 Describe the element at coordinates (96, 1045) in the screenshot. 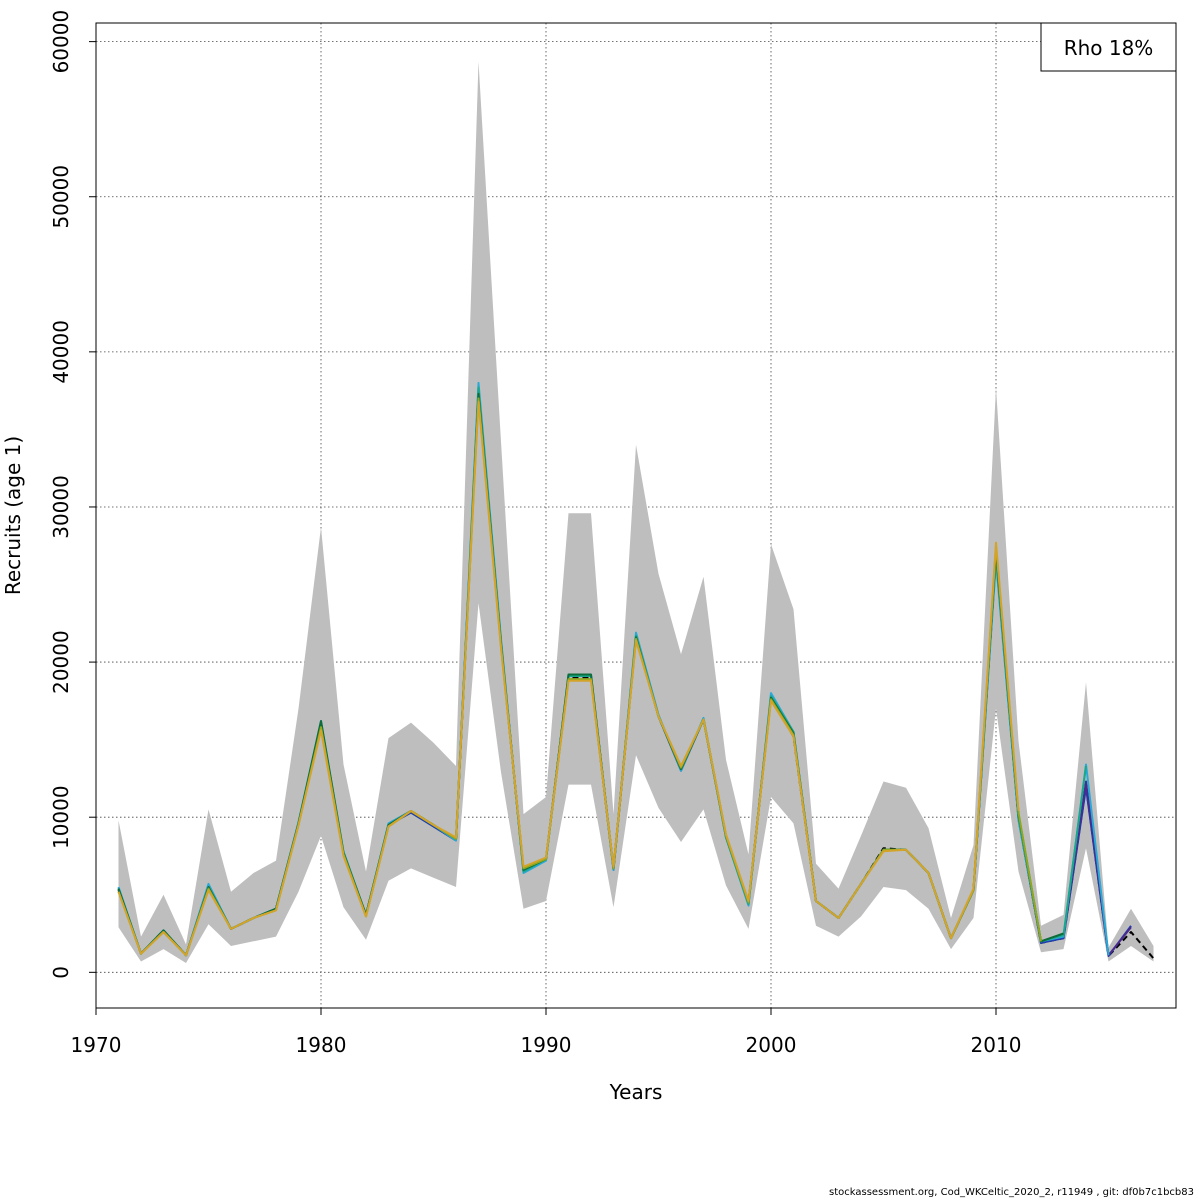

I see `x-tick-label: 1970` at that location.